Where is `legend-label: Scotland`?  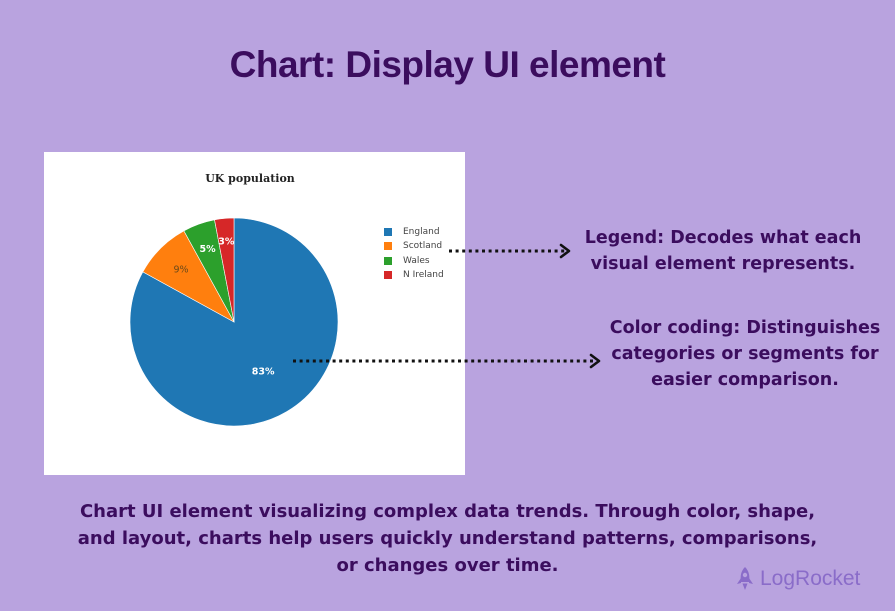 legend-label: Scotland is located at coordinates (423, 246).